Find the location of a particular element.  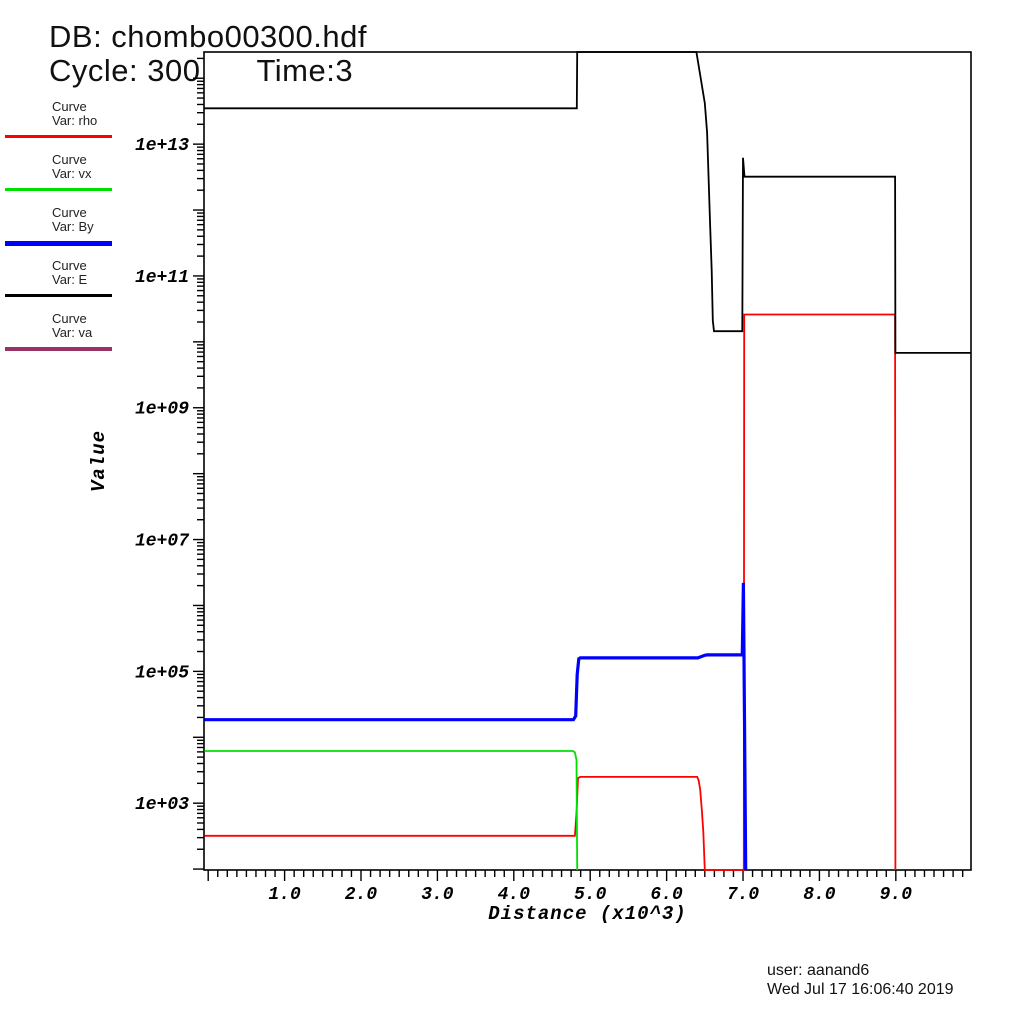

legend-entry-text: Curve Var: rho is located at coordinates (74, 114).